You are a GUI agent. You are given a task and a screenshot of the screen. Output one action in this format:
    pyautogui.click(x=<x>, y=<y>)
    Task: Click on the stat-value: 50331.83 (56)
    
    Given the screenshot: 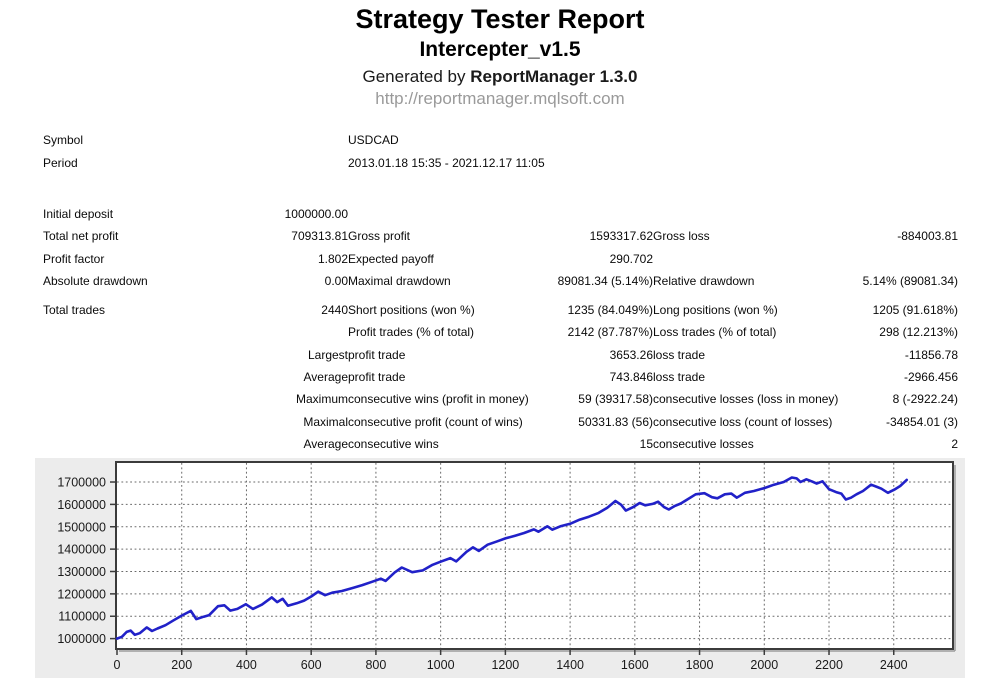 What is the action you would take?
    pyautogui.click(x=615, y=421)
    